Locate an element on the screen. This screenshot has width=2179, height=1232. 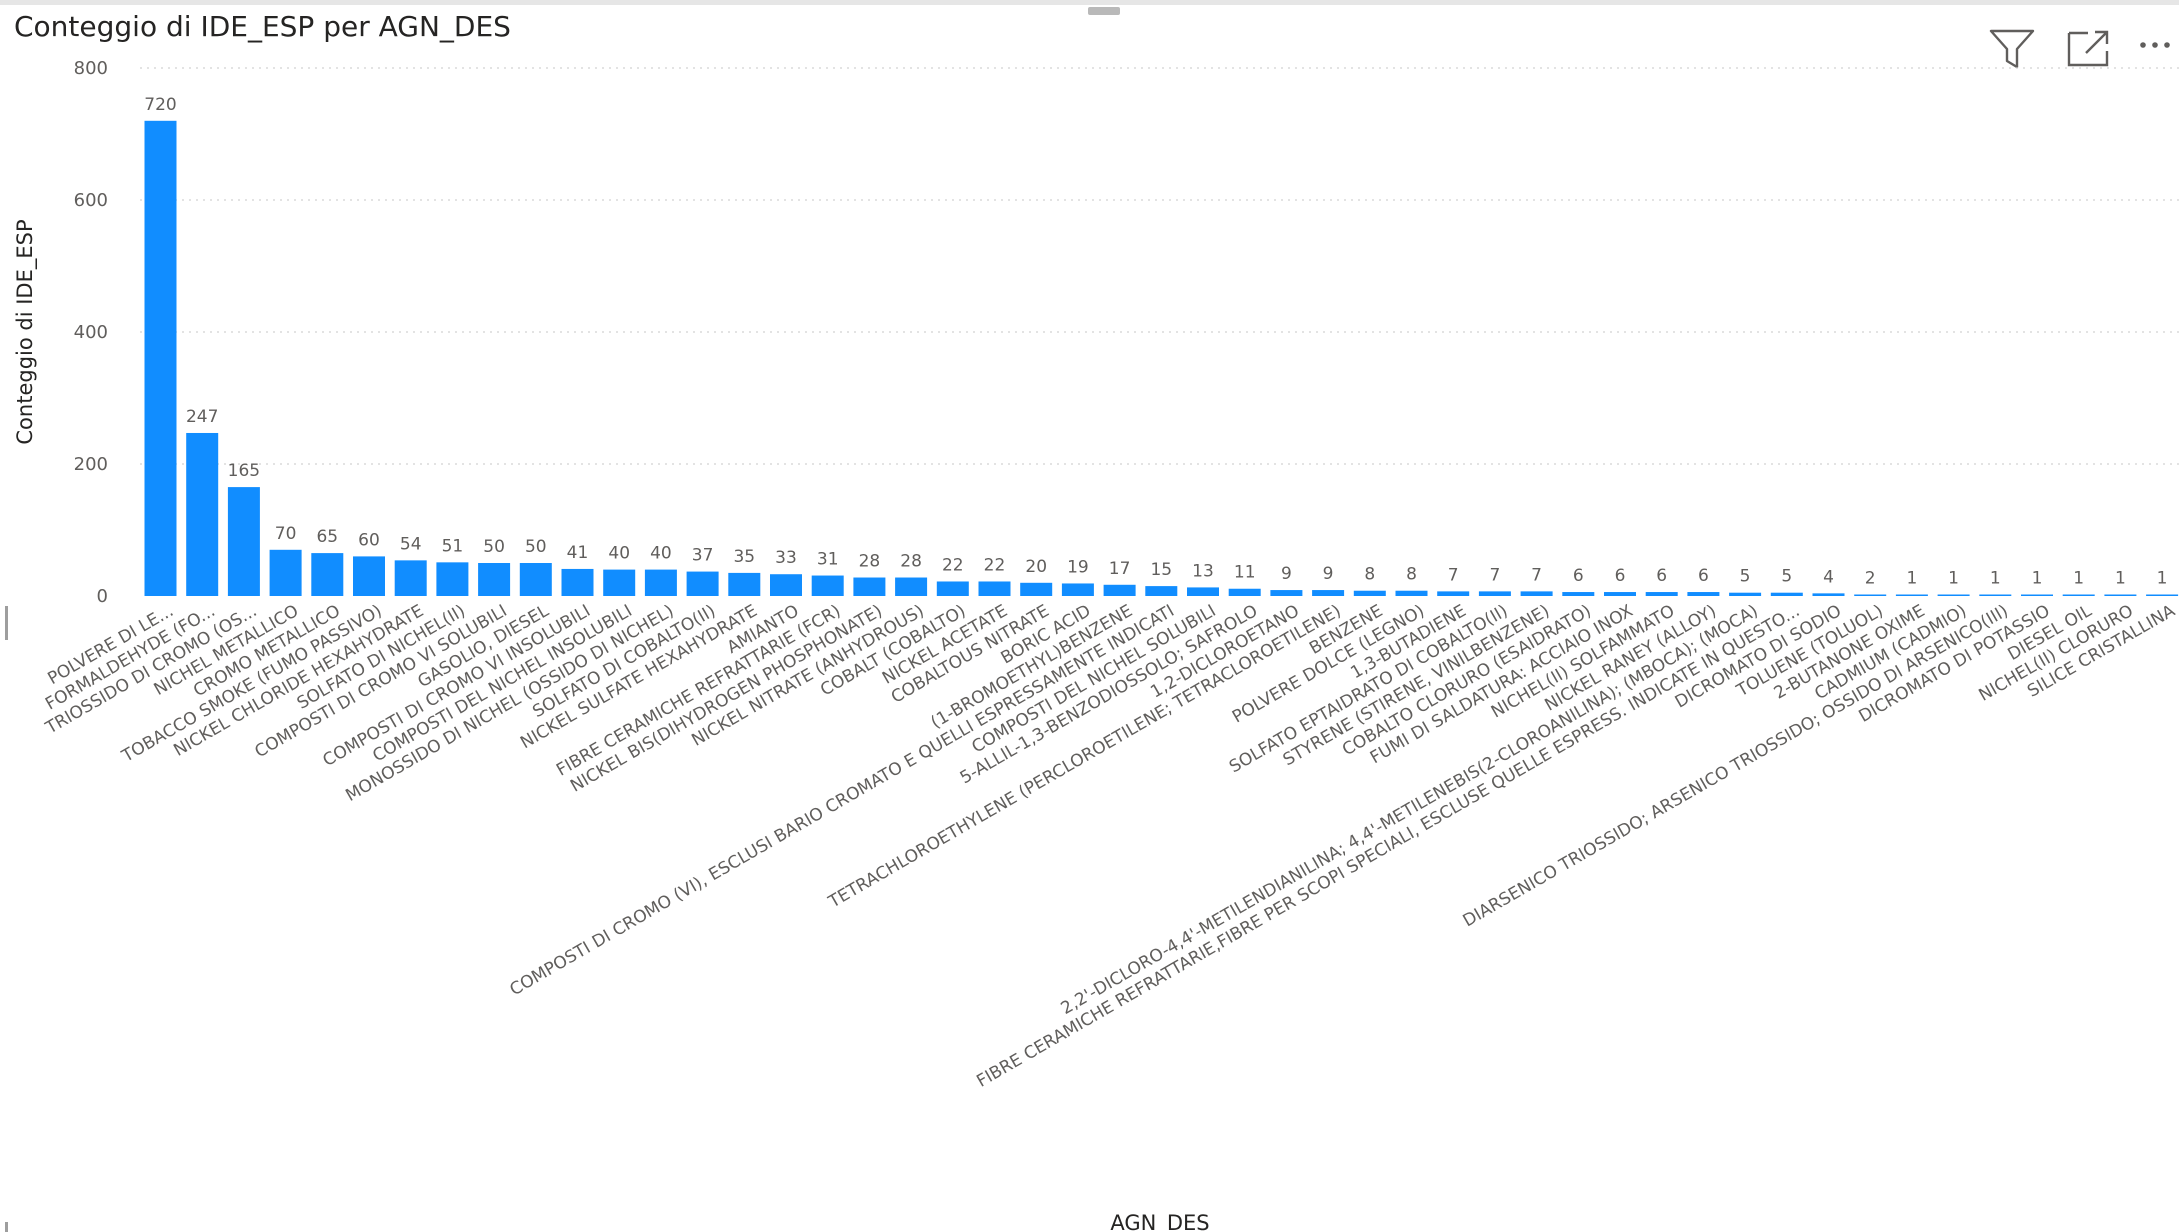
data-label: 15 is located at coordinates (1161, 570).